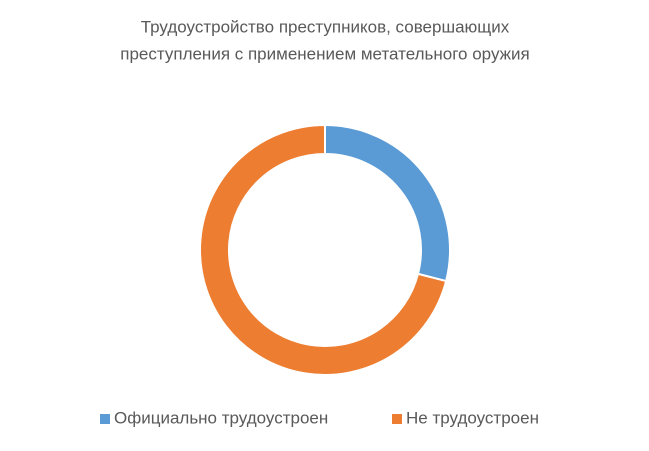 This screenshot has height=451, width=649. What do you see at coordinates (472, 417) in the screenshot?
I see `legend-label: Не трудоустроен` at bounding box center [472, 417].